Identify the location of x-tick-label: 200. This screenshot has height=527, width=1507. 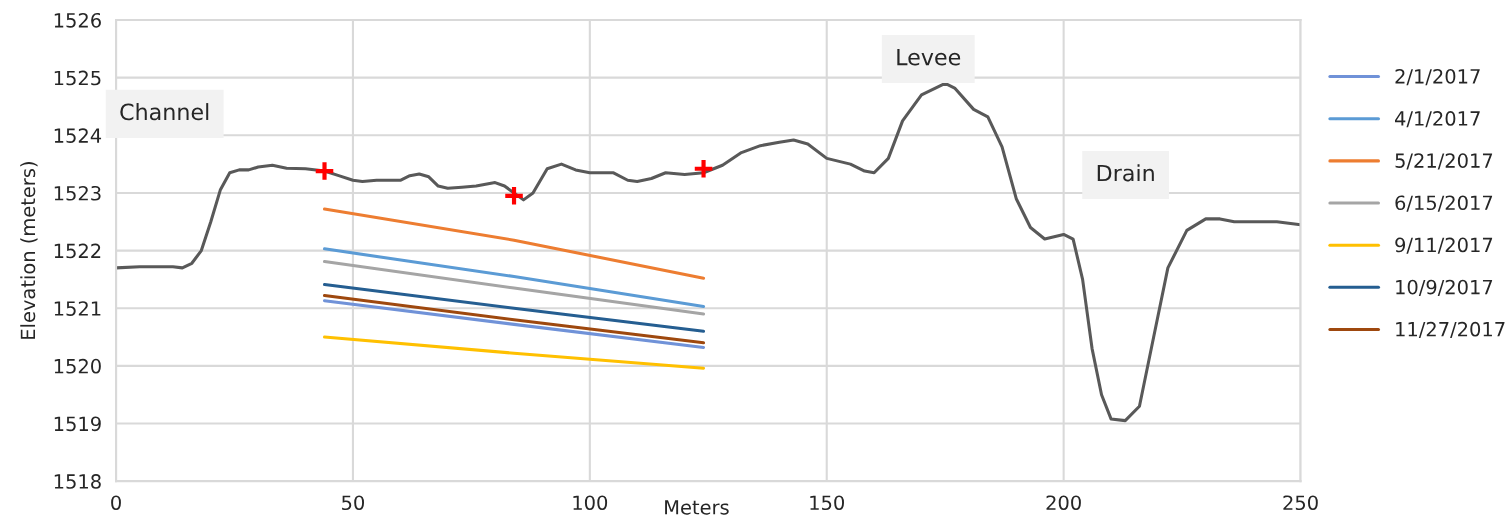
(1063, 503).